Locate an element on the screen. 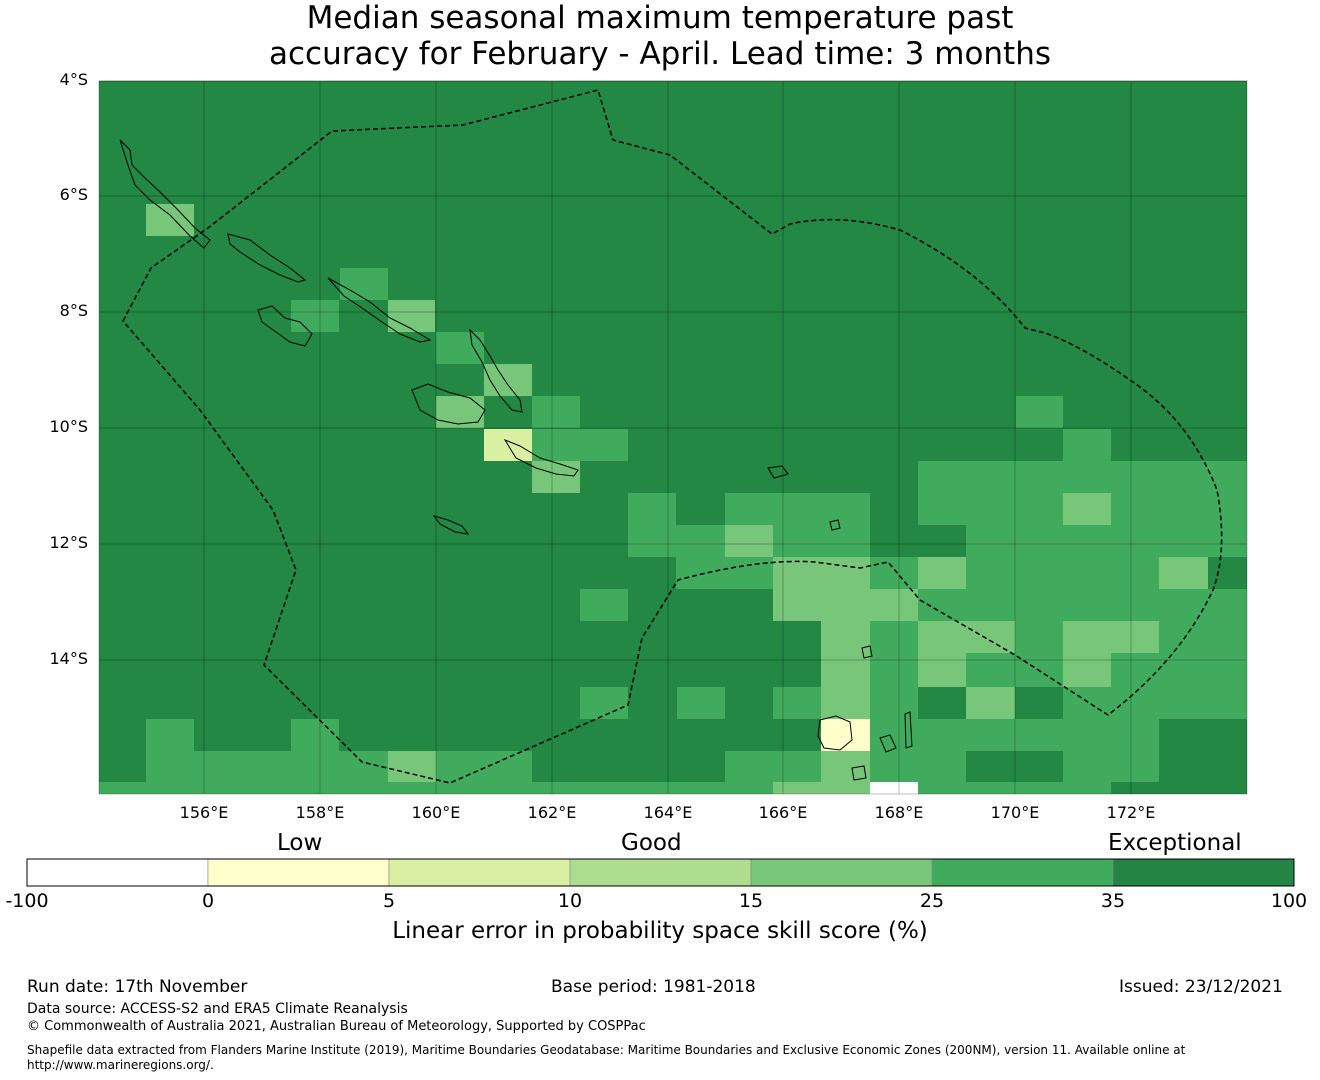 This screenshot has height=1080, width=1320. island-malaita is located at coordinates (496, 370).